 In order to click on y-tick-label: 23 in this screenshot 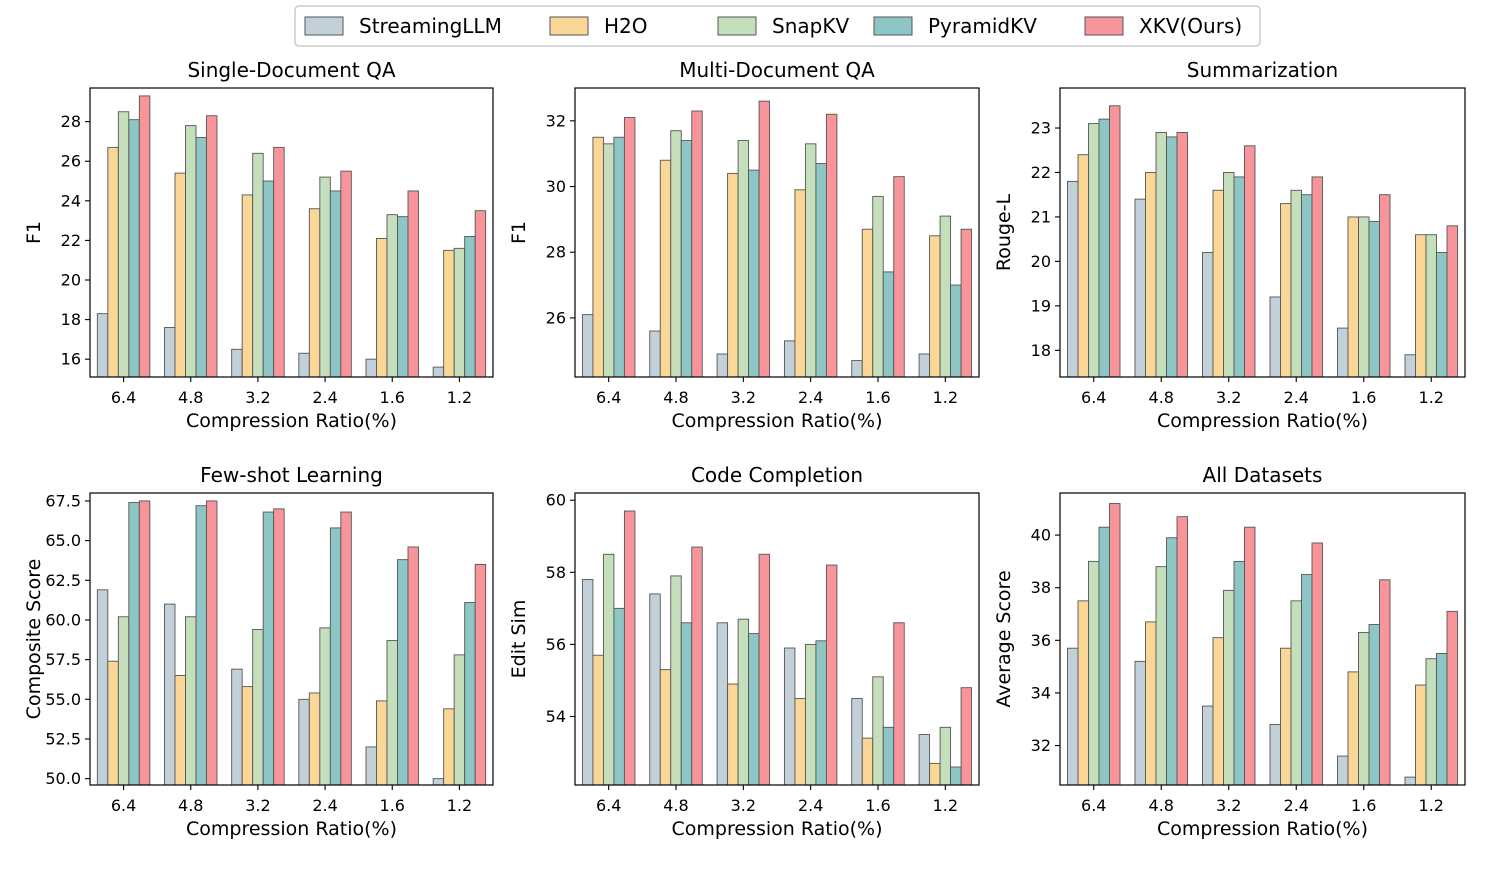, I will do `click(1041, 128)`.